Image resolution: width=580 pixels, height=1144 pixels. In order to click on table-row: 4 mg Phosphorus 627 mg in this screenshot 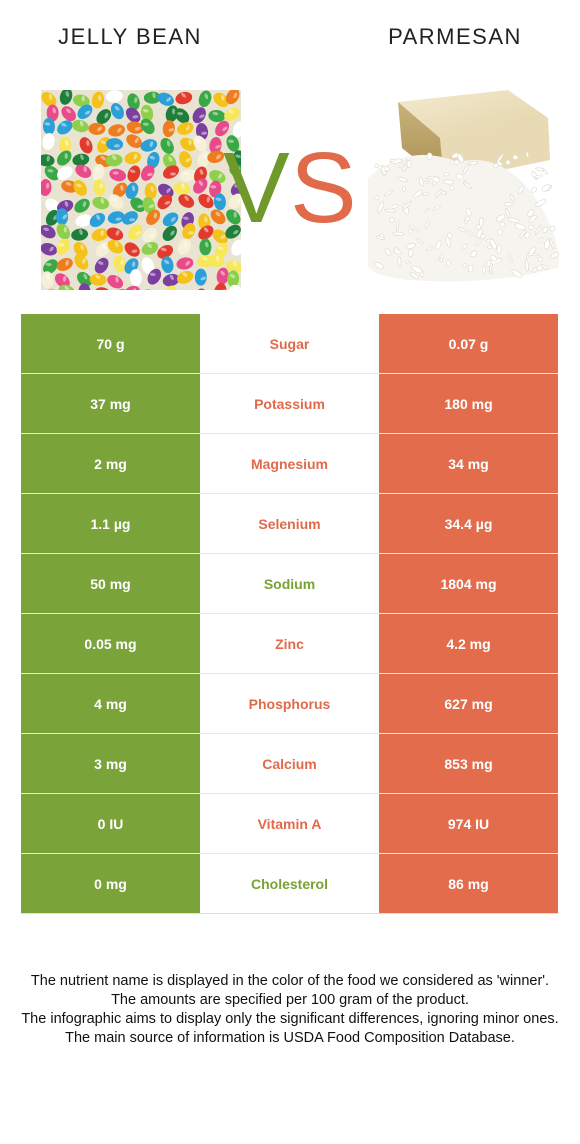, I will do `click(289, 704)`.